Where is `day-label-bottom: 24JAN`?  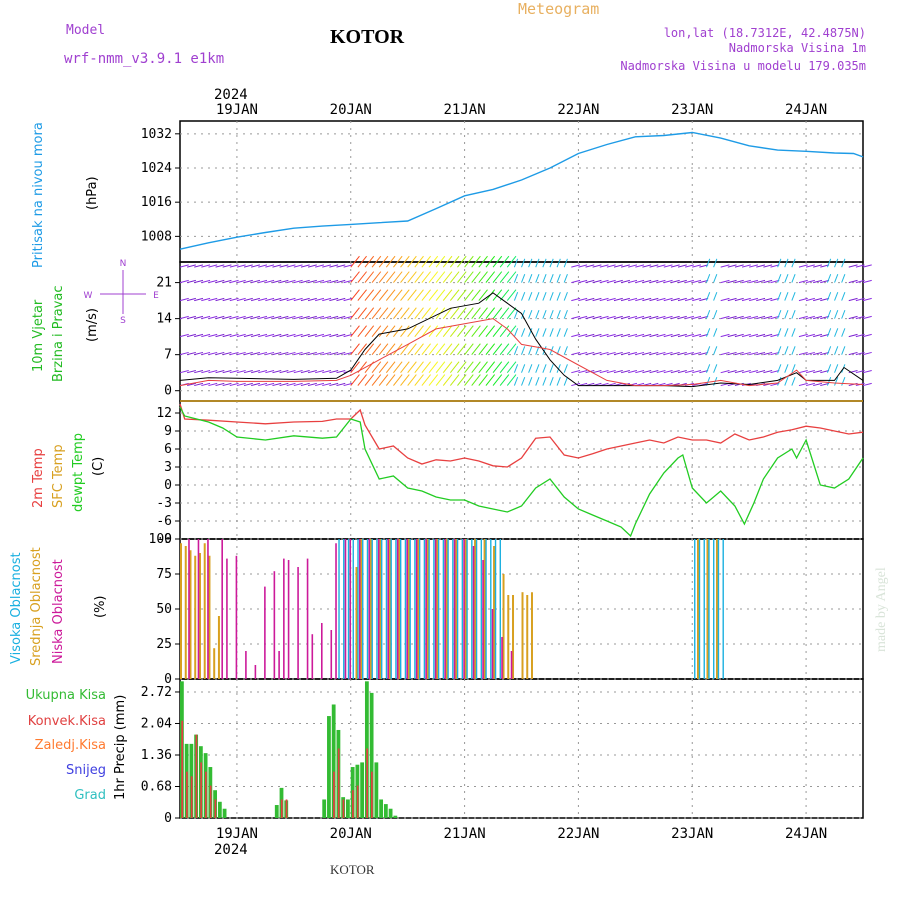 day-label-bottom: 24JAN is located at coordinates (806, 834).